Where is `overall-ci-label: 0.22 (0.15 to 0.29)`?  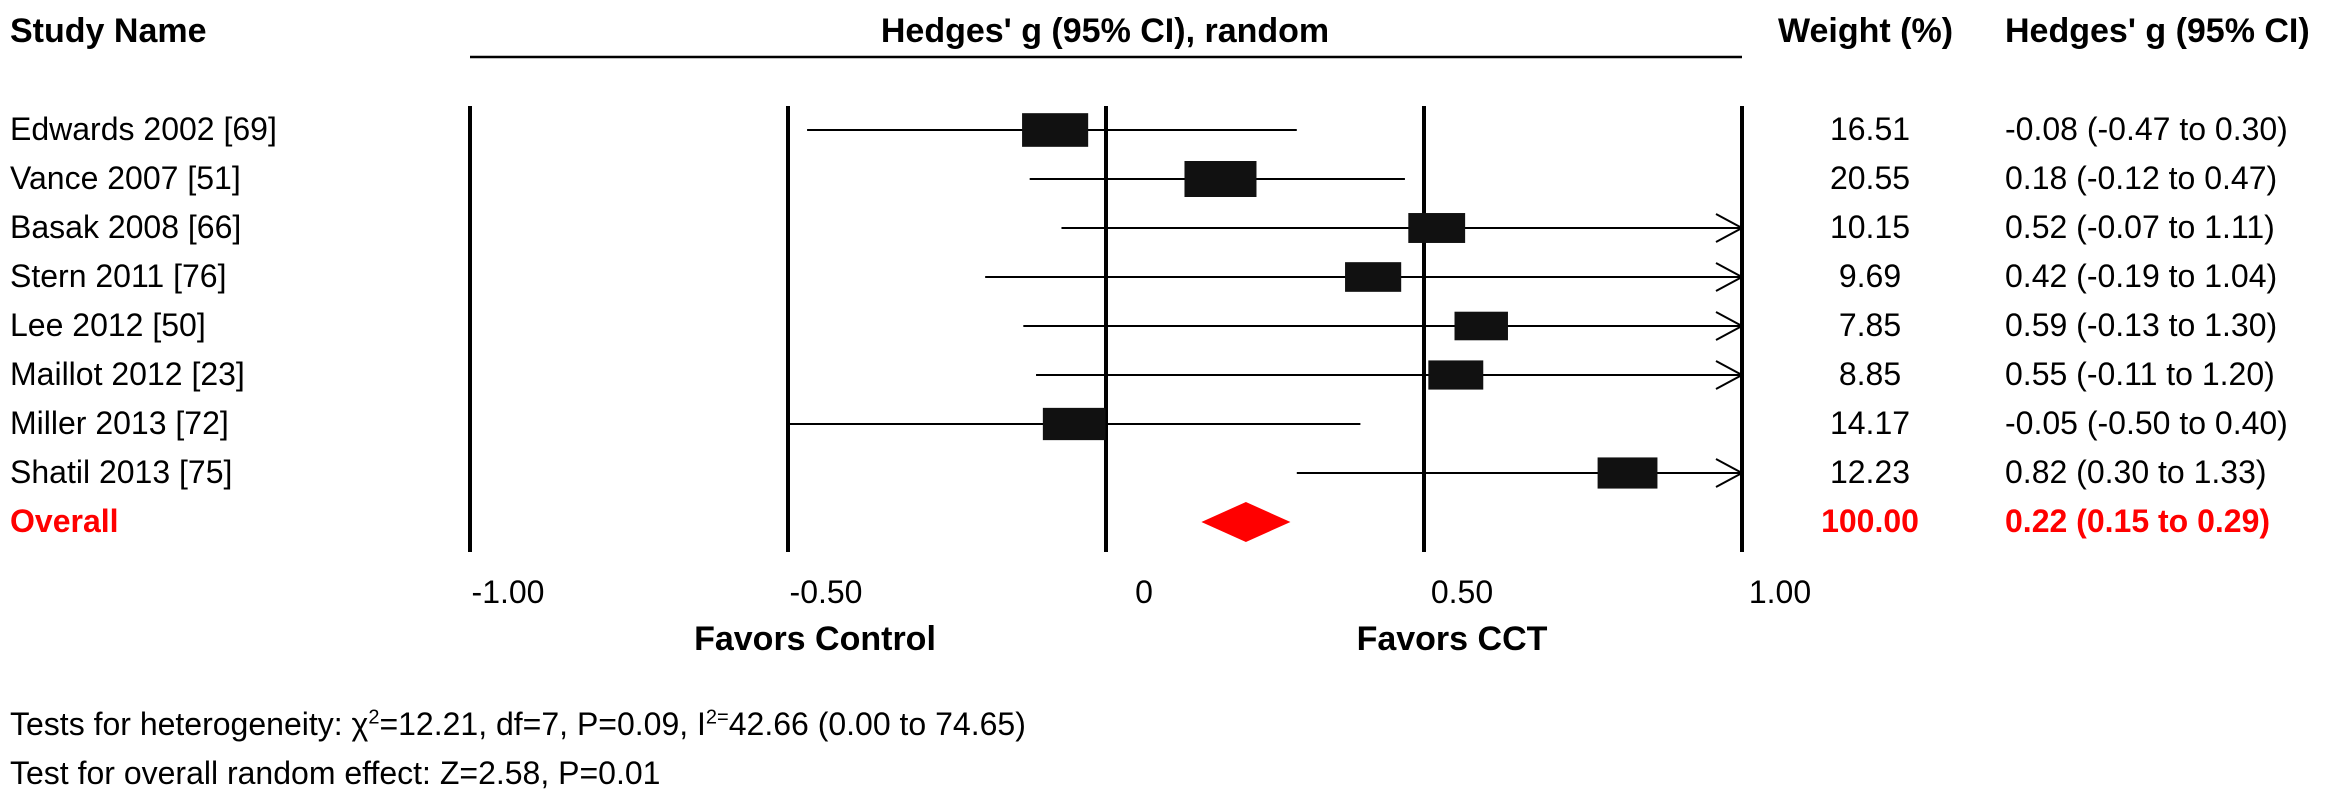
overall-ci-label: 0.22 (0.15 to 0.29) is located at coordinates (2138, 521).